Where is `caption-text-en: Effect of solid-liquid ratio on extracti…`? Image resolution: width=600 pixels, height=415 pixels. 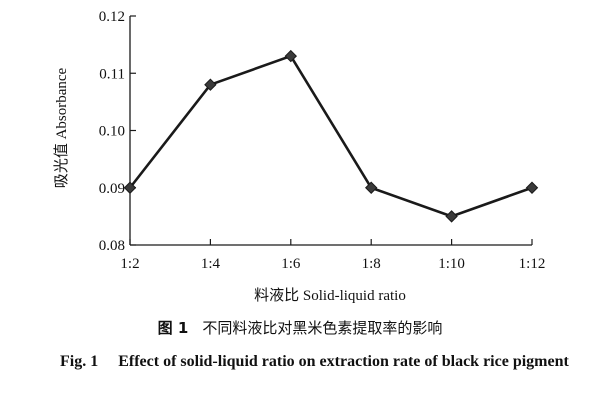
caption-text-en: Effect of solid-liquid ratio on extracti… is located at coordinates (343, 361).